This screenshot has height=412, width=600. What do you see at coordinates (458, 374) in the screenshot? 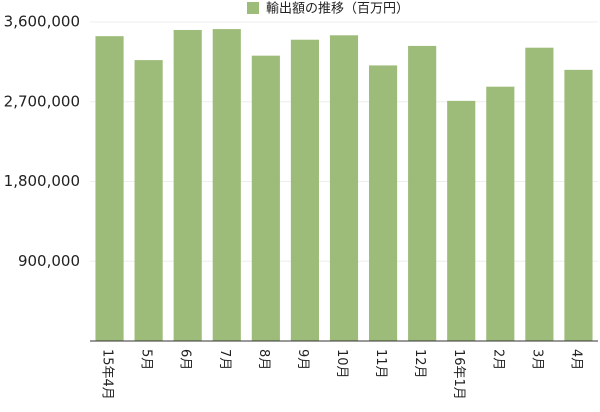
I see `x-tick-label: 16年1月` at bounding box center [458, 374].